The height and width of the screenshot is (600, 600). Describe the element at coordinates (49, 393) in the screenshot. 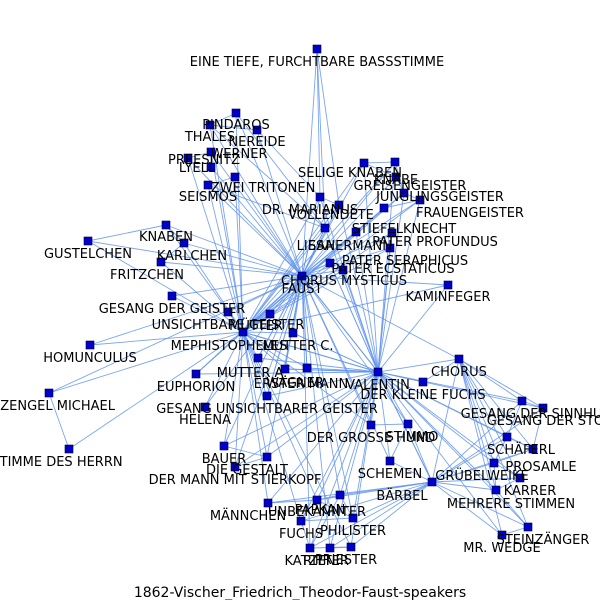

I see `node-engel` at that location.